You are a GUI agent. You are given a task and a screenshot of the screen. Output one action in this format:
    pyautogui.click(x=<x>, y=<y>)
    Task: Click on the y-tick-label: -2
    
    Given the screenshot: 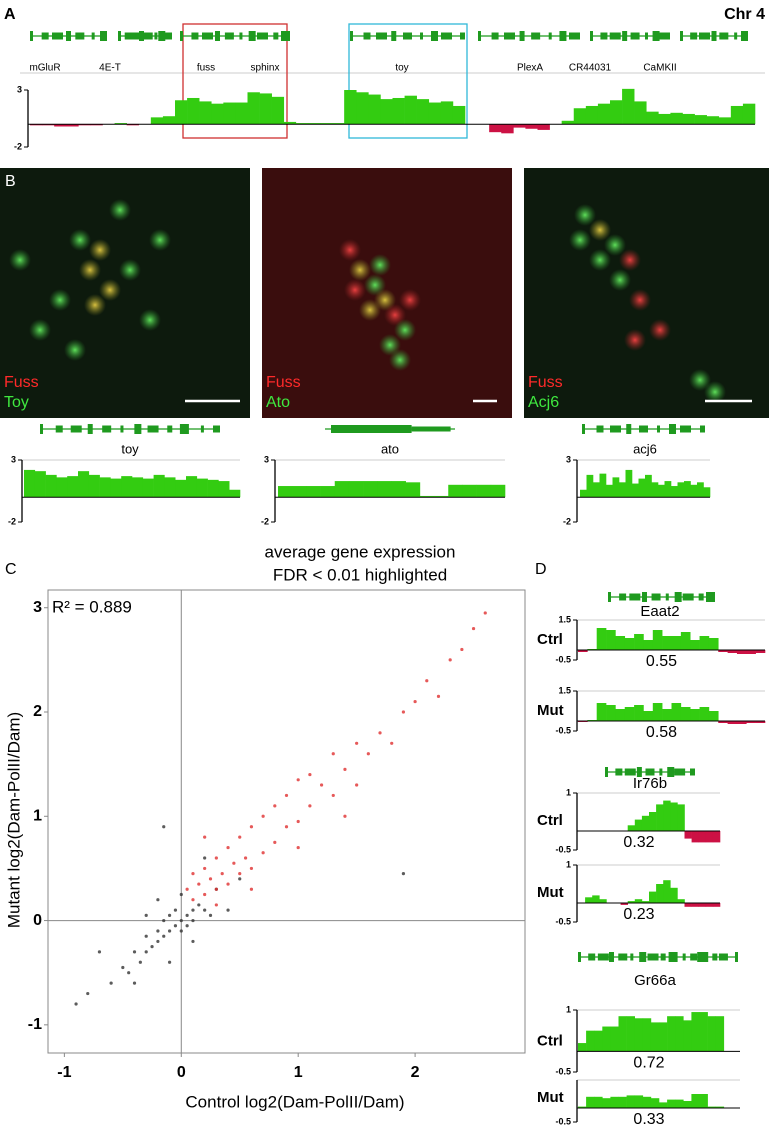 What is the action you would take?
    pyautogui.click(x=265, y=521)
    